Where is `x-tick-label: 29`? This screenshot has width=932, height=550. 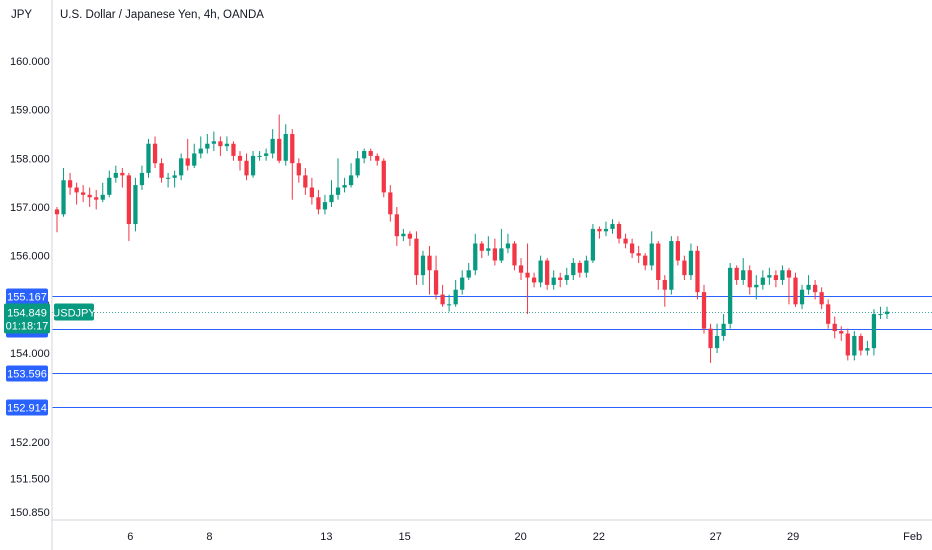
x-tick-label: 29 is located at coordinates (793, 537).